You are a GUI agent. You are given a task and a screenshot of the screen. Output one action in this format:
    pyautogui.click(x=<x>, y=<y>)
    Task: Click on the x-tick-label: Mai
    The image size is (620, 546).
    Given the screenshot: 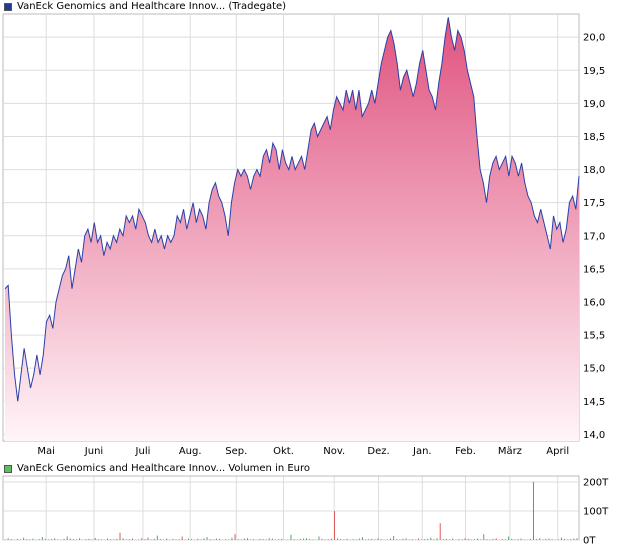 What is the action you would take?
    pyautogui.click(x=46, y=451)
    